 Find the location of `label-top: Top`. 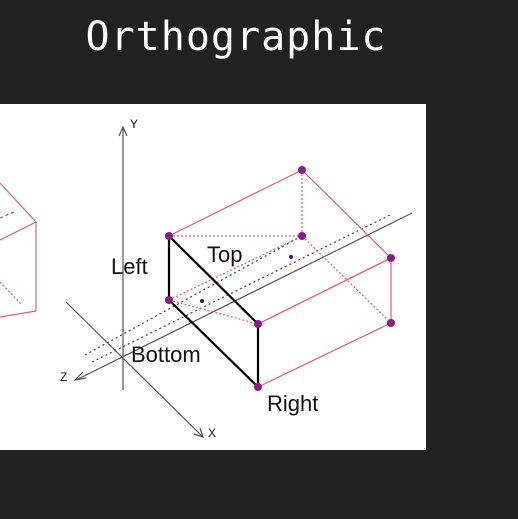

label-top: Top is located at coordinates (224, 254).